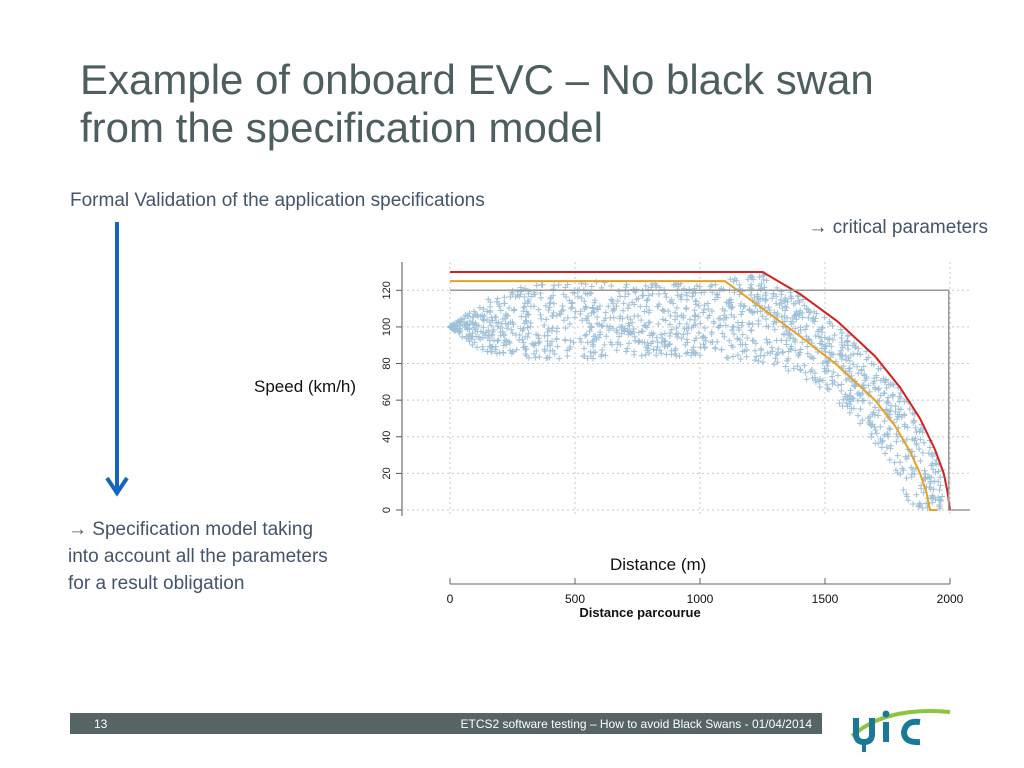 The width and height of the screenshot is (1024, 768). Describe the element at coordinates (825, 599) in the screenshot. I see `x-tick-label: 1500` at that location.